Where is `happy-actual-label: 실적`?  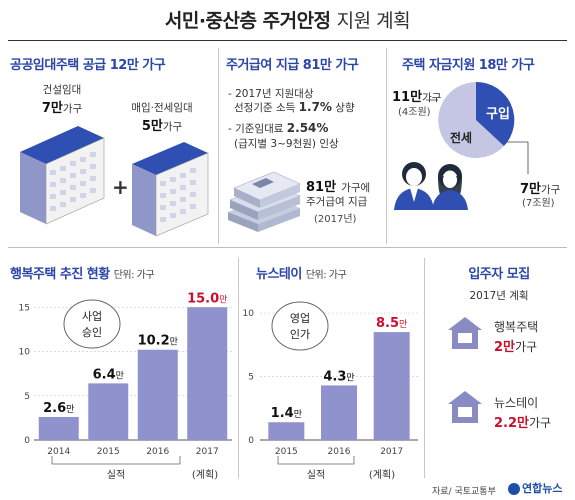 happy-actual-label: 실적 is located at coordinates (116, 475).